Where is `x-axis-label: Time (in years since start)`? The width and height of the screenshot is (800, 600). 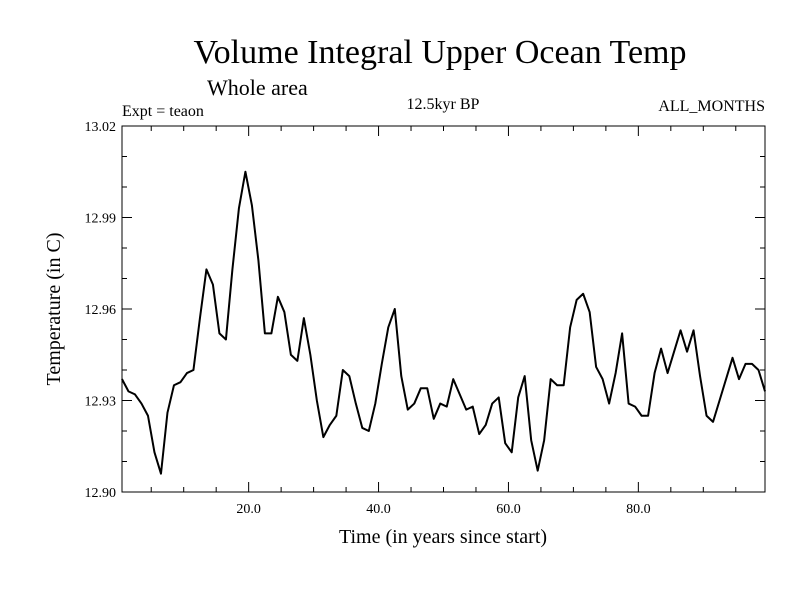
x-axis-label: Time (in years since start) is located at coordinates (443, 537).